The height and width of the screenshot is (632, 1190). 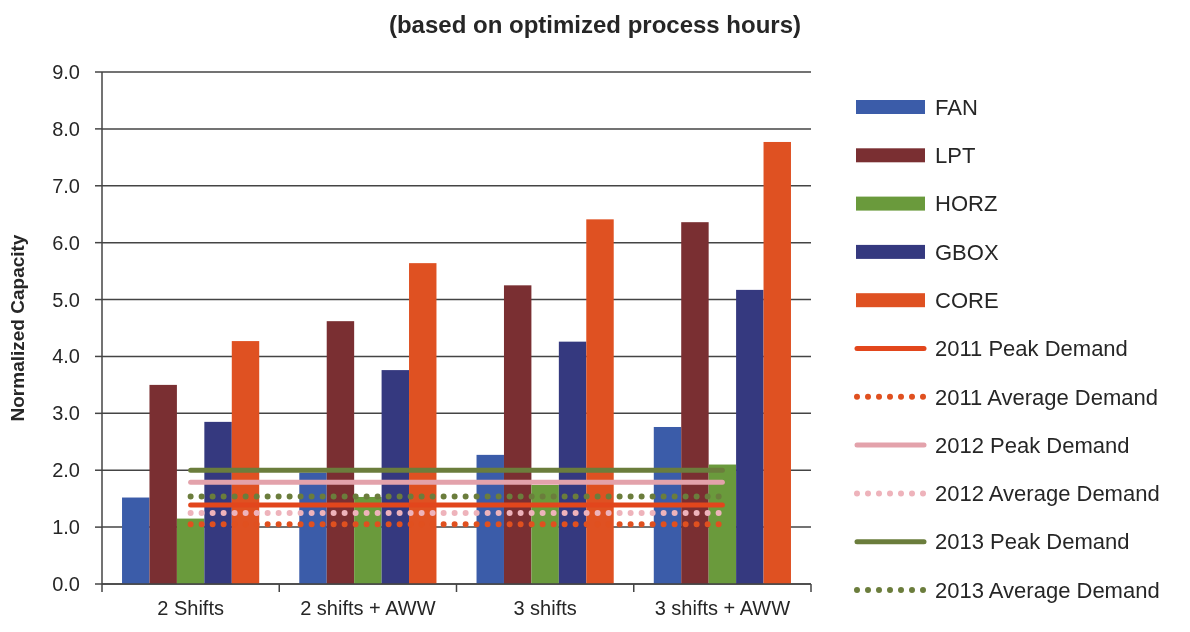 What do you see at coordinates (1032, 542) in the screenshot?
I see `legend-label: 2013 Peak Demand` at bounding box center [1032, 542].